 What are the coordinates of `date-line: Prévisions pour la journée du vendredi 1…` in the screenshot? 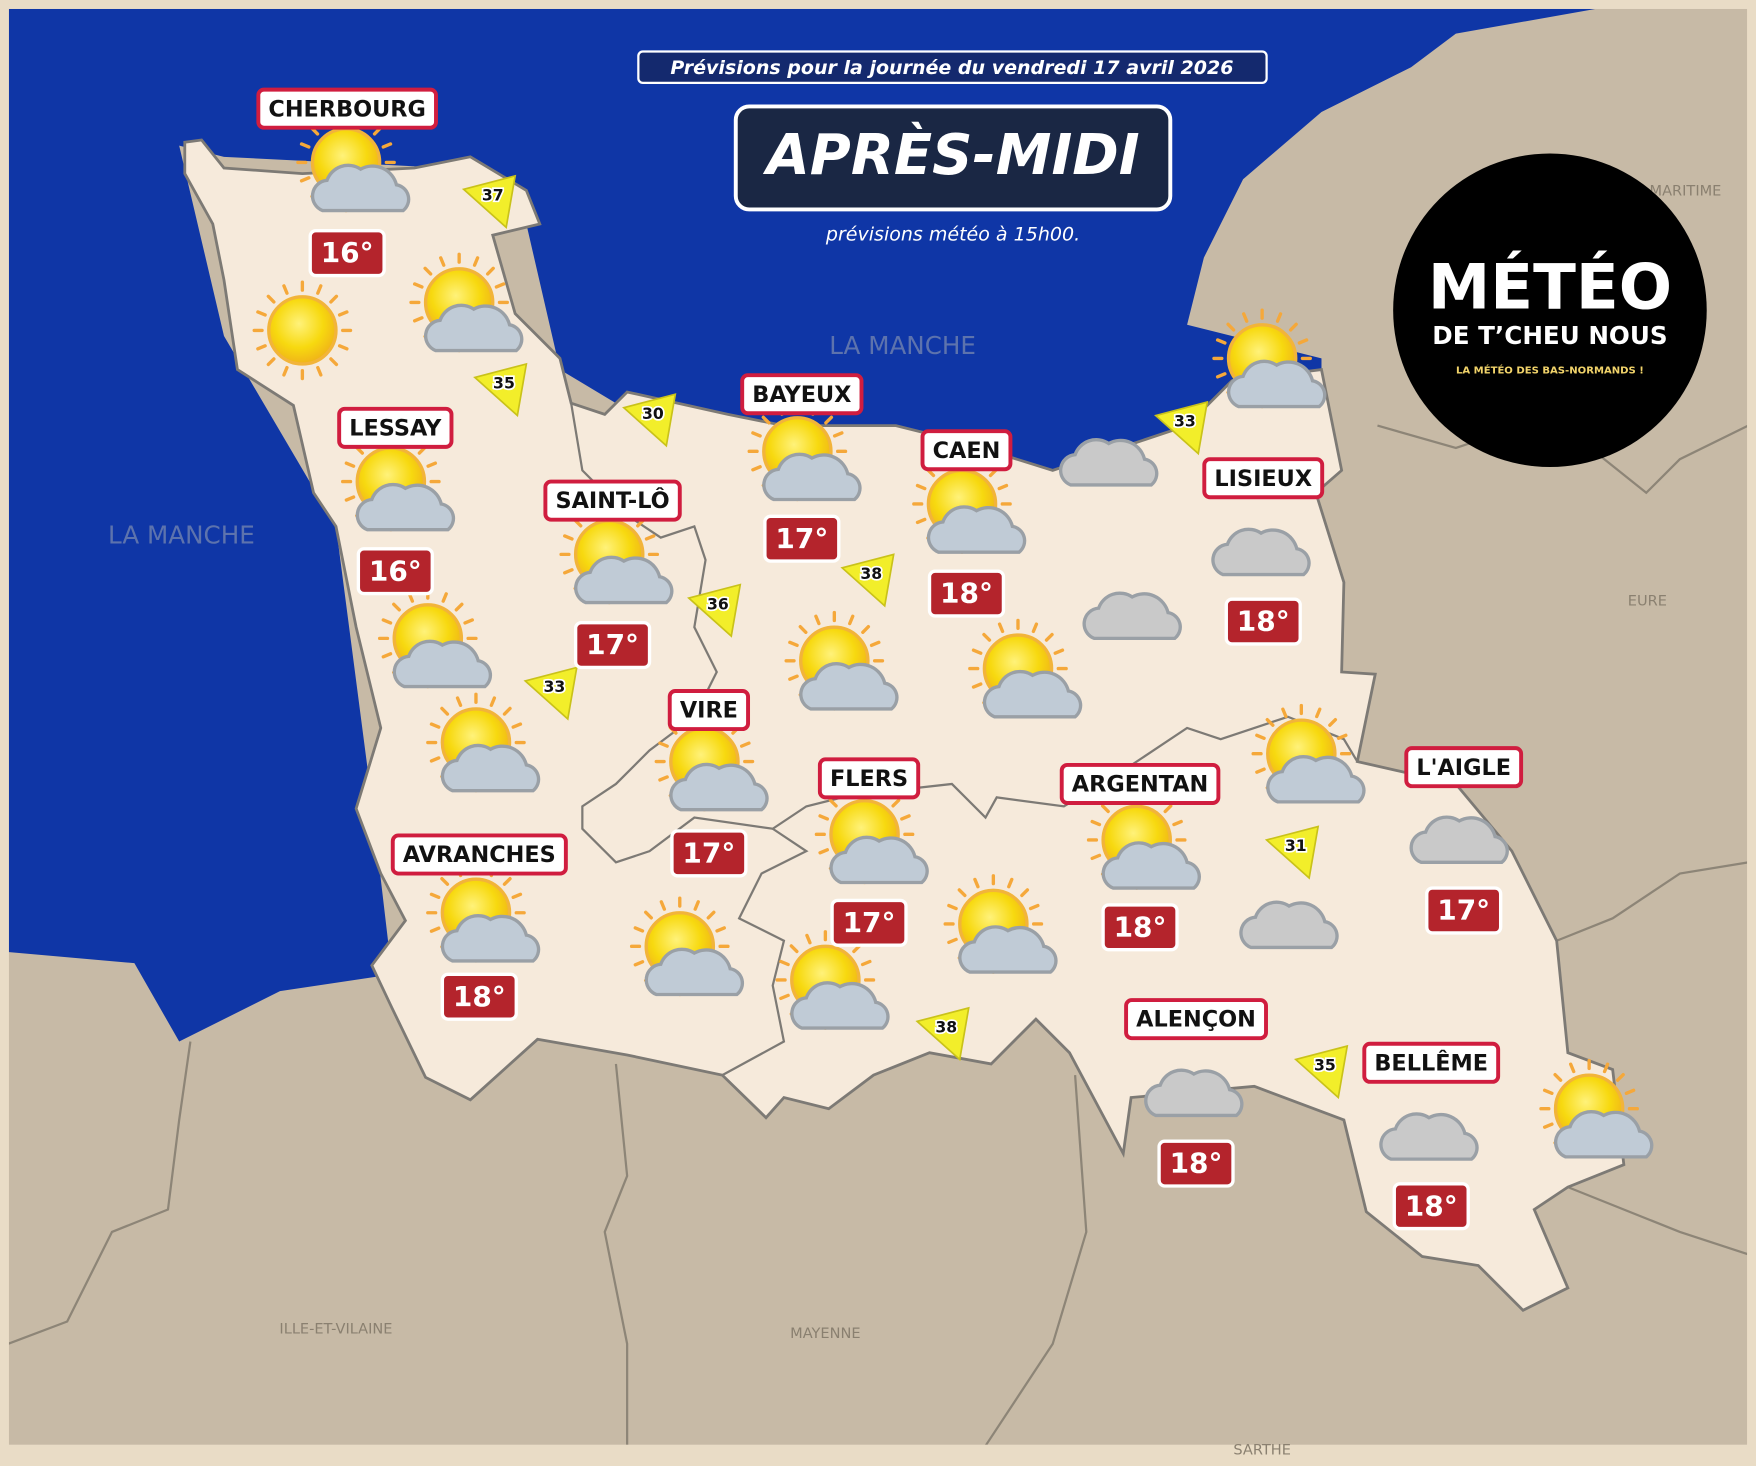 It's located at (951, 68).